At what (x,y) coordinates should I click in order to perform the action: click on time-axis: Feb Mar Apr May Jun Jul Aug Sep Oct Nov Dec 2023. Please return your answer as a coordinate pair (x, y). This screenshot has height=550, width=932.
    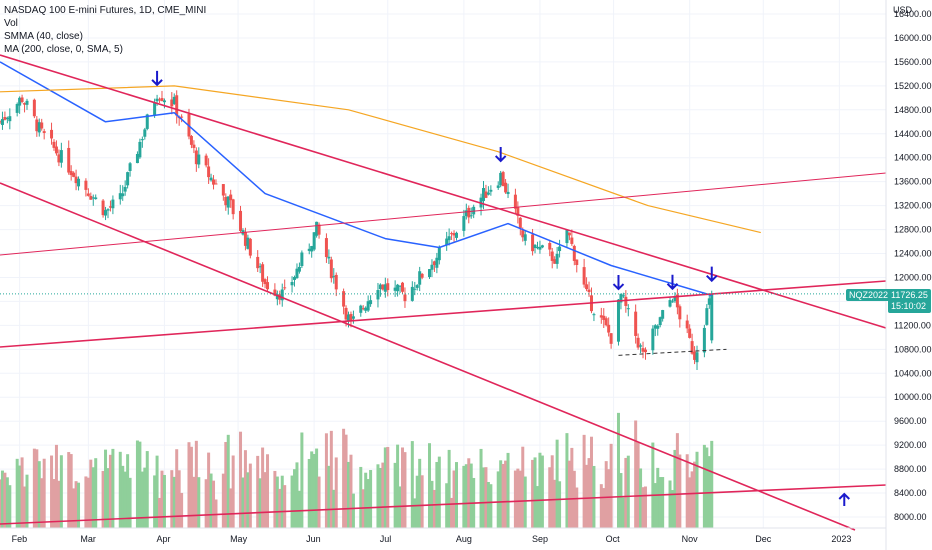
    Looking at the image, I should click on (443, 535).